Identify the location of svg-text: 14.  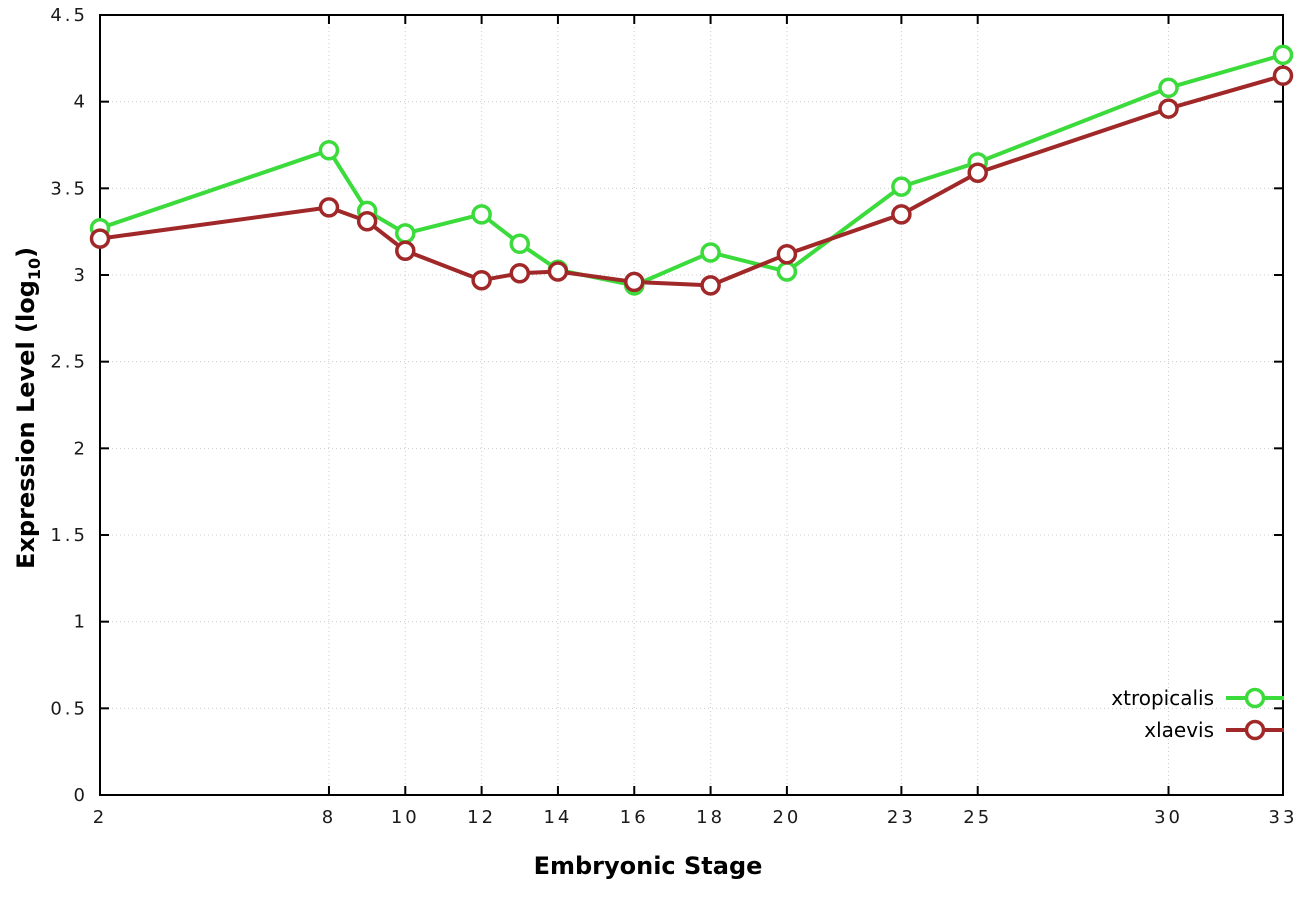
(557, 817).